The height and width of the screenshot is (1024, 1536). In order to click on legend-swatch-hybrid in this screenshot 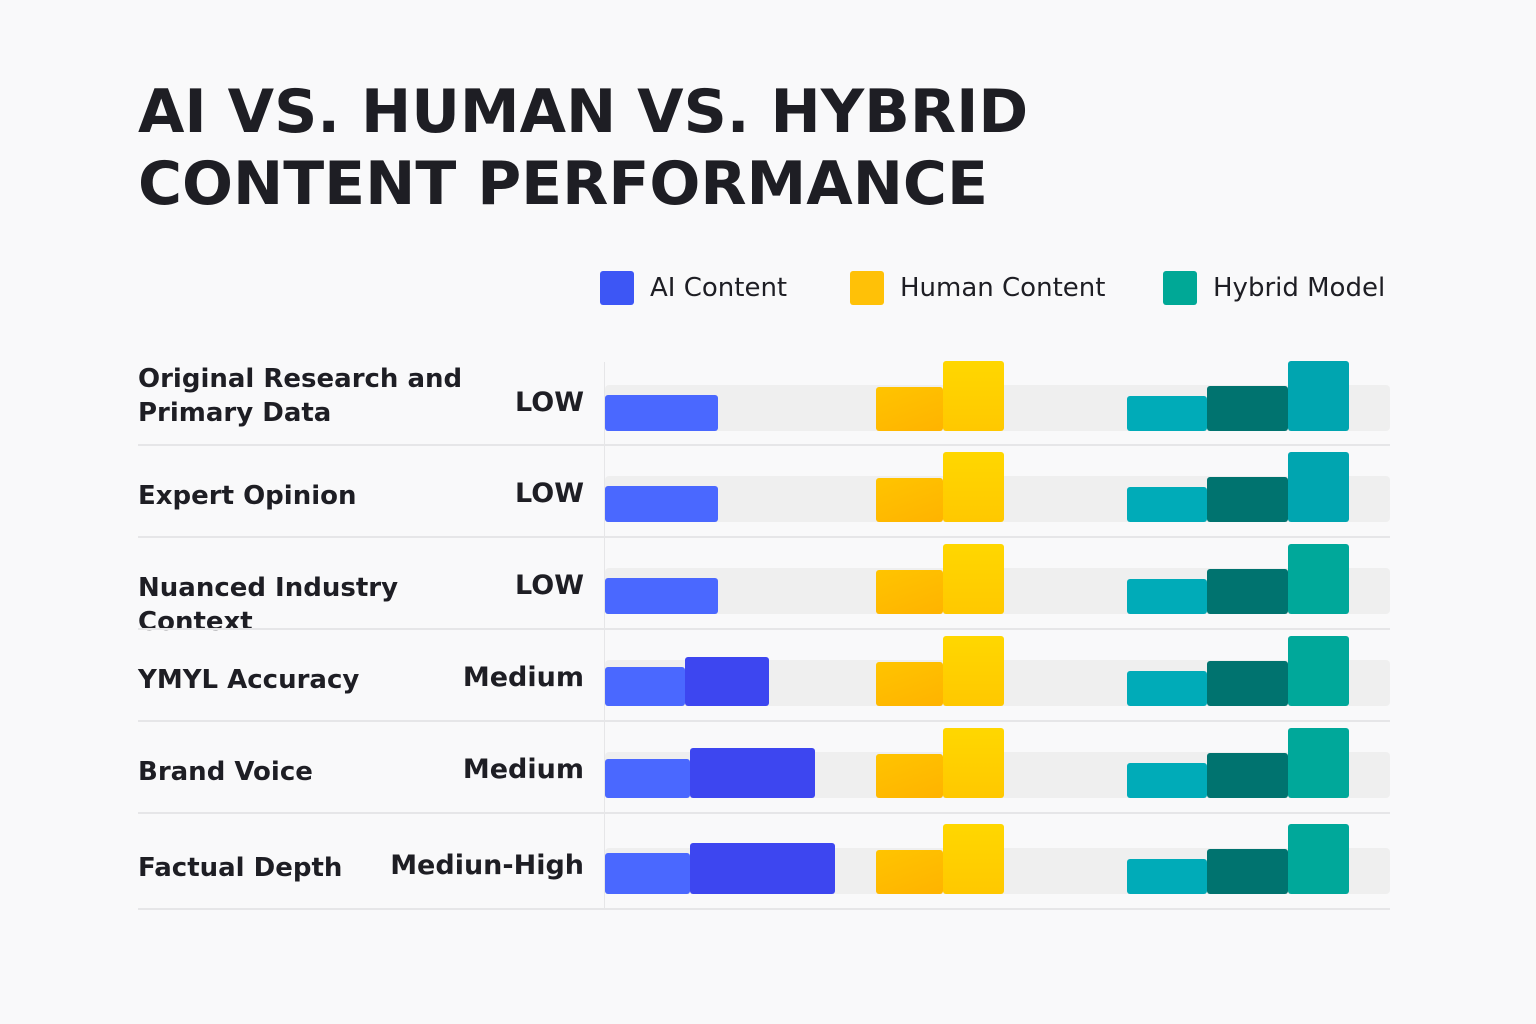, I will do `click(1180, 288)`.